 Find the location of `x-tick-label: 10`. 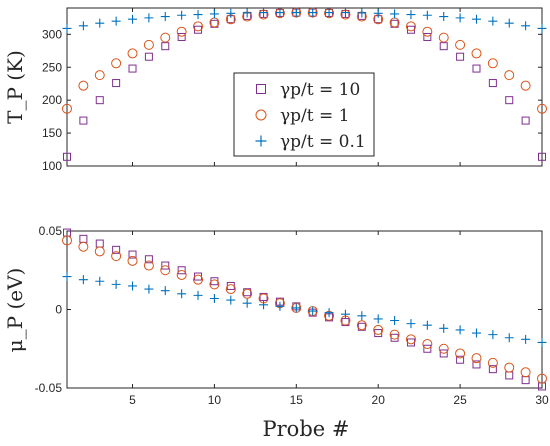

x-tick-label: 10 is located at coordinates (215, 400).